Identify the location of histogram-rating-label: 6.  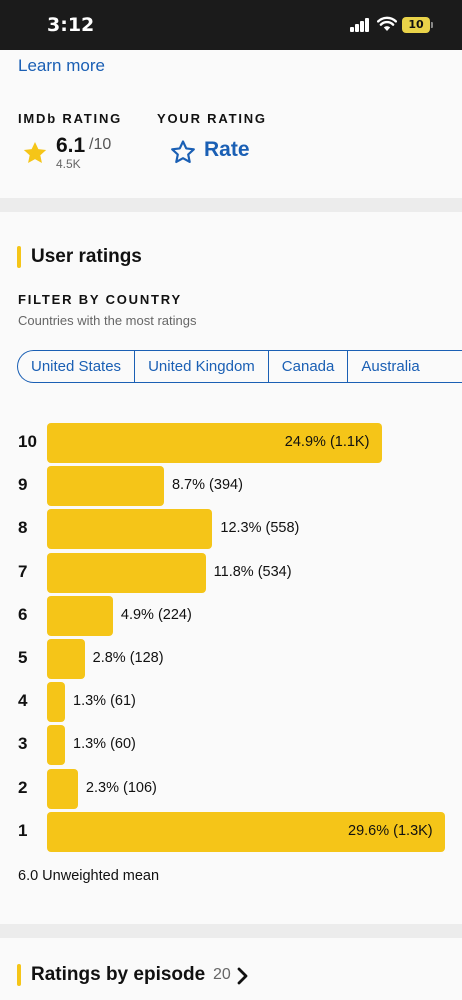
(23, 614).